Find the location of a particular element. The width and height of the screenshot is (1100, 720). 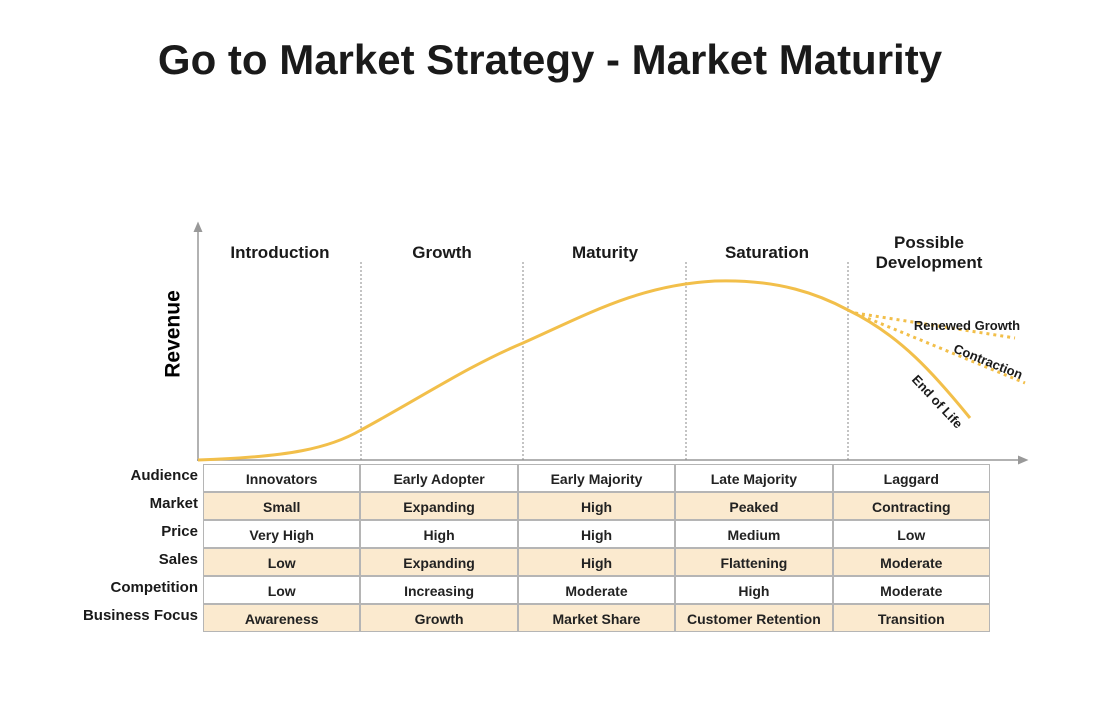

table-cell: Late Majority is located at coordinates (754, 478).